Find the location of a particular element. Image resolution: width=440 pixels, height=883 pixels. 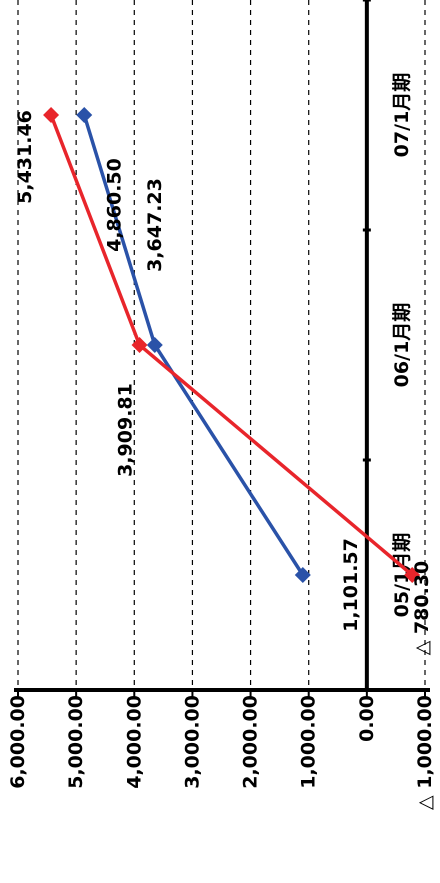

series-1-data-label: 4,860.50 is located at coordinates (114, 205).